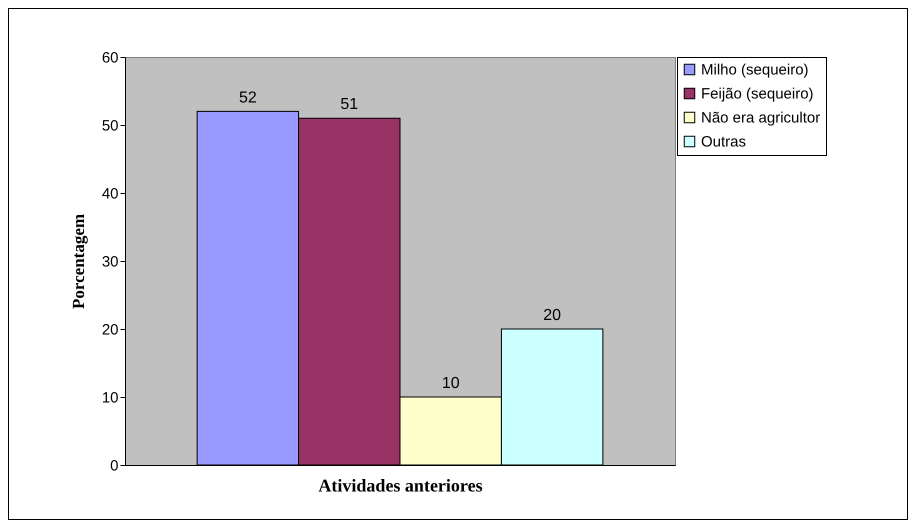 This screenshot has height=531, width=918. I want to click on y-tick-label: 30, so click(110, 262).